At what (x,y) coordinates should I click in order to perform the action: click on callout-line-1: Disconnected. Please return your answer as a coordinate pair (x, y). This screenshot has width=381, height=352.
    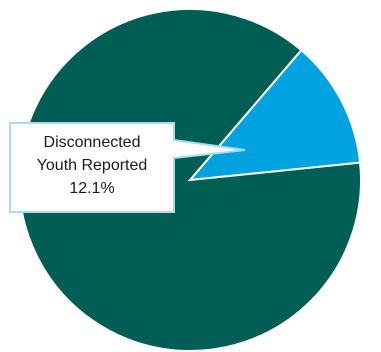
    Looking at the image, I should click on (92, 142).